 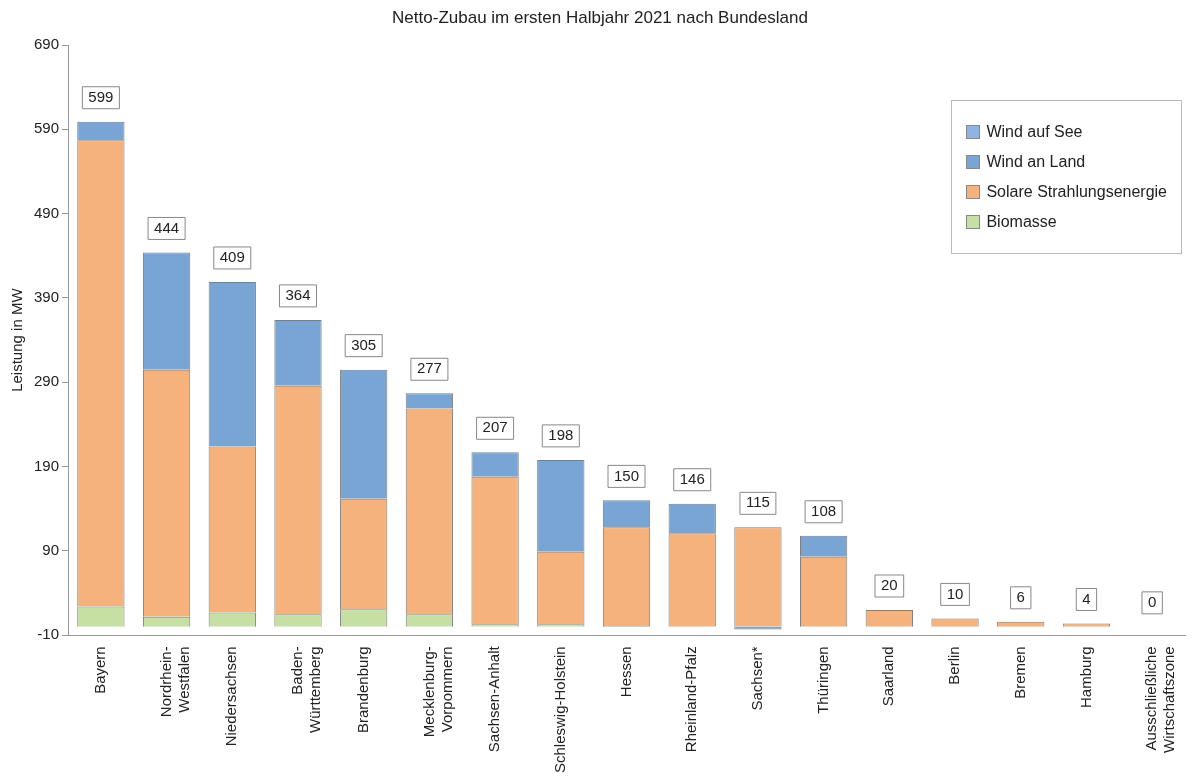 What do you see at coordinates (1152, 601) in the screenshot?
I see `total-label: 0` at bounding box center [1152, 601].